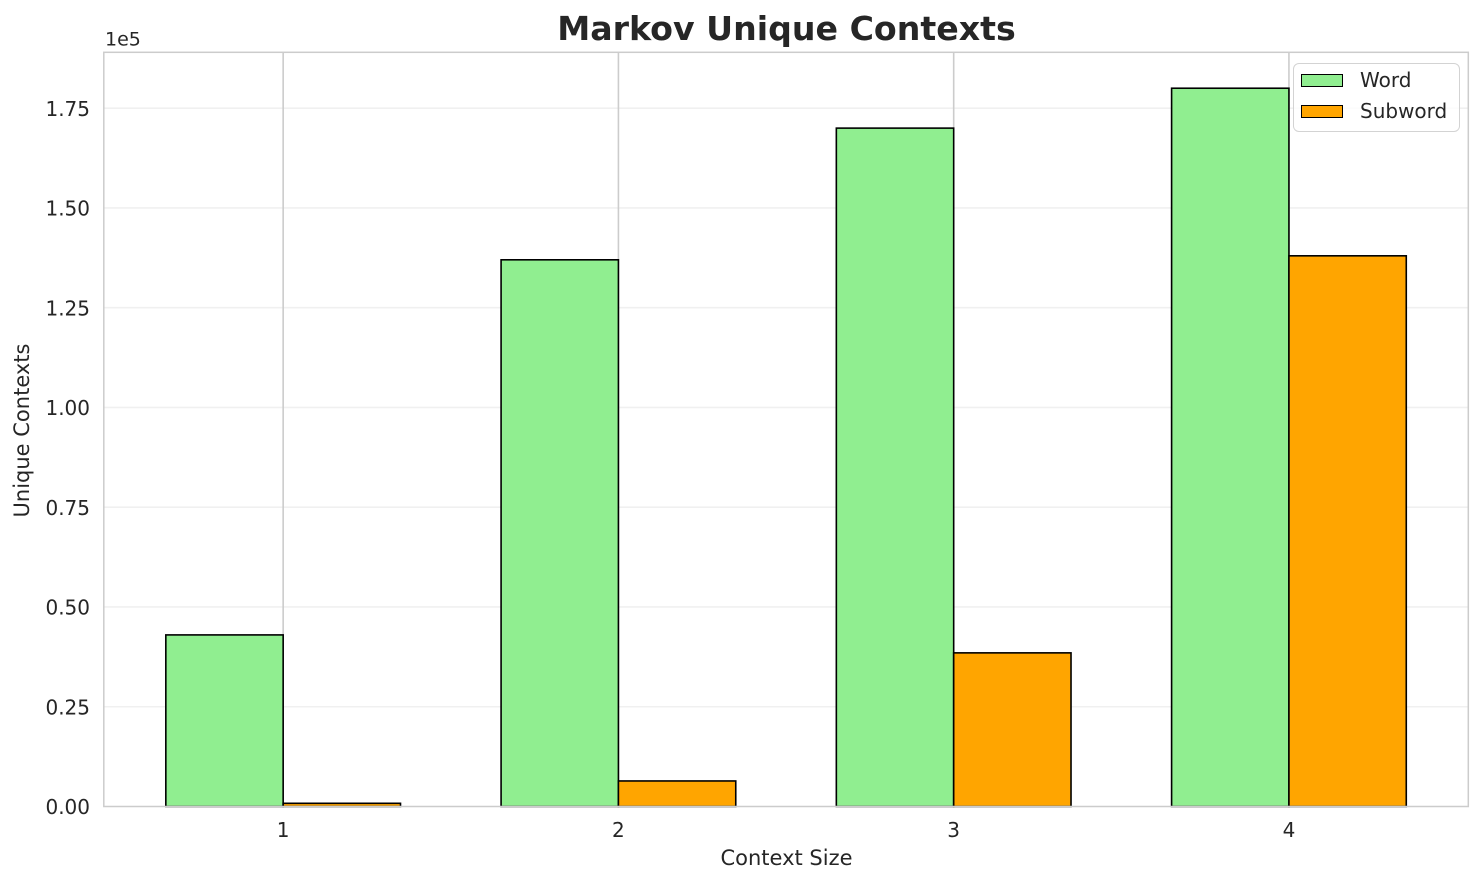 The height and width of the screenshot is (885, 1484). What do you see at coordinates (67, 308) in the screenshot?
I see `y-tick-label: 1.25` at bounding box center [67, 308].